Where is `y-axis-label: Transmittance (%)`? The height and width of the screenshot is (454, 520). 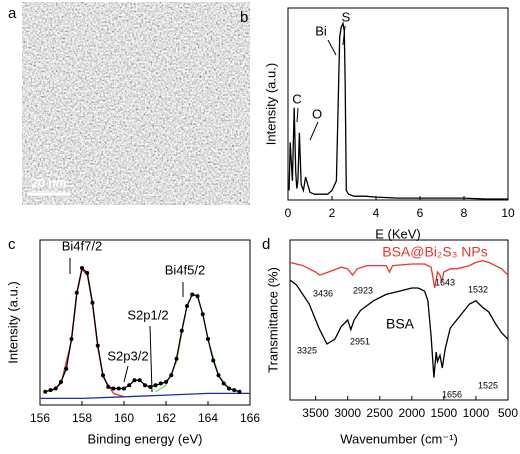 y-axis-label: Transmittance (%) is located at coordinates (272, 320).